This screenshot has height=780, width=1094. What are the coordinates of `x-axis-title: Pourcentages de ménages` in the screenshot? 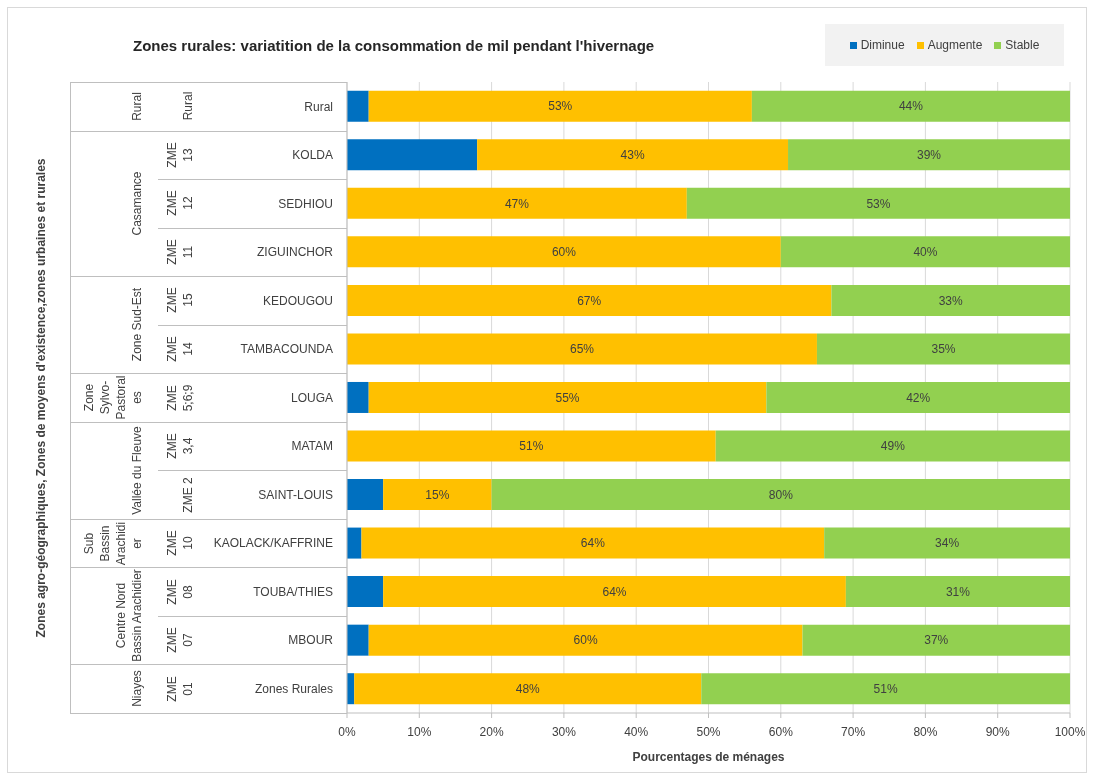 It's located at (708, 757).